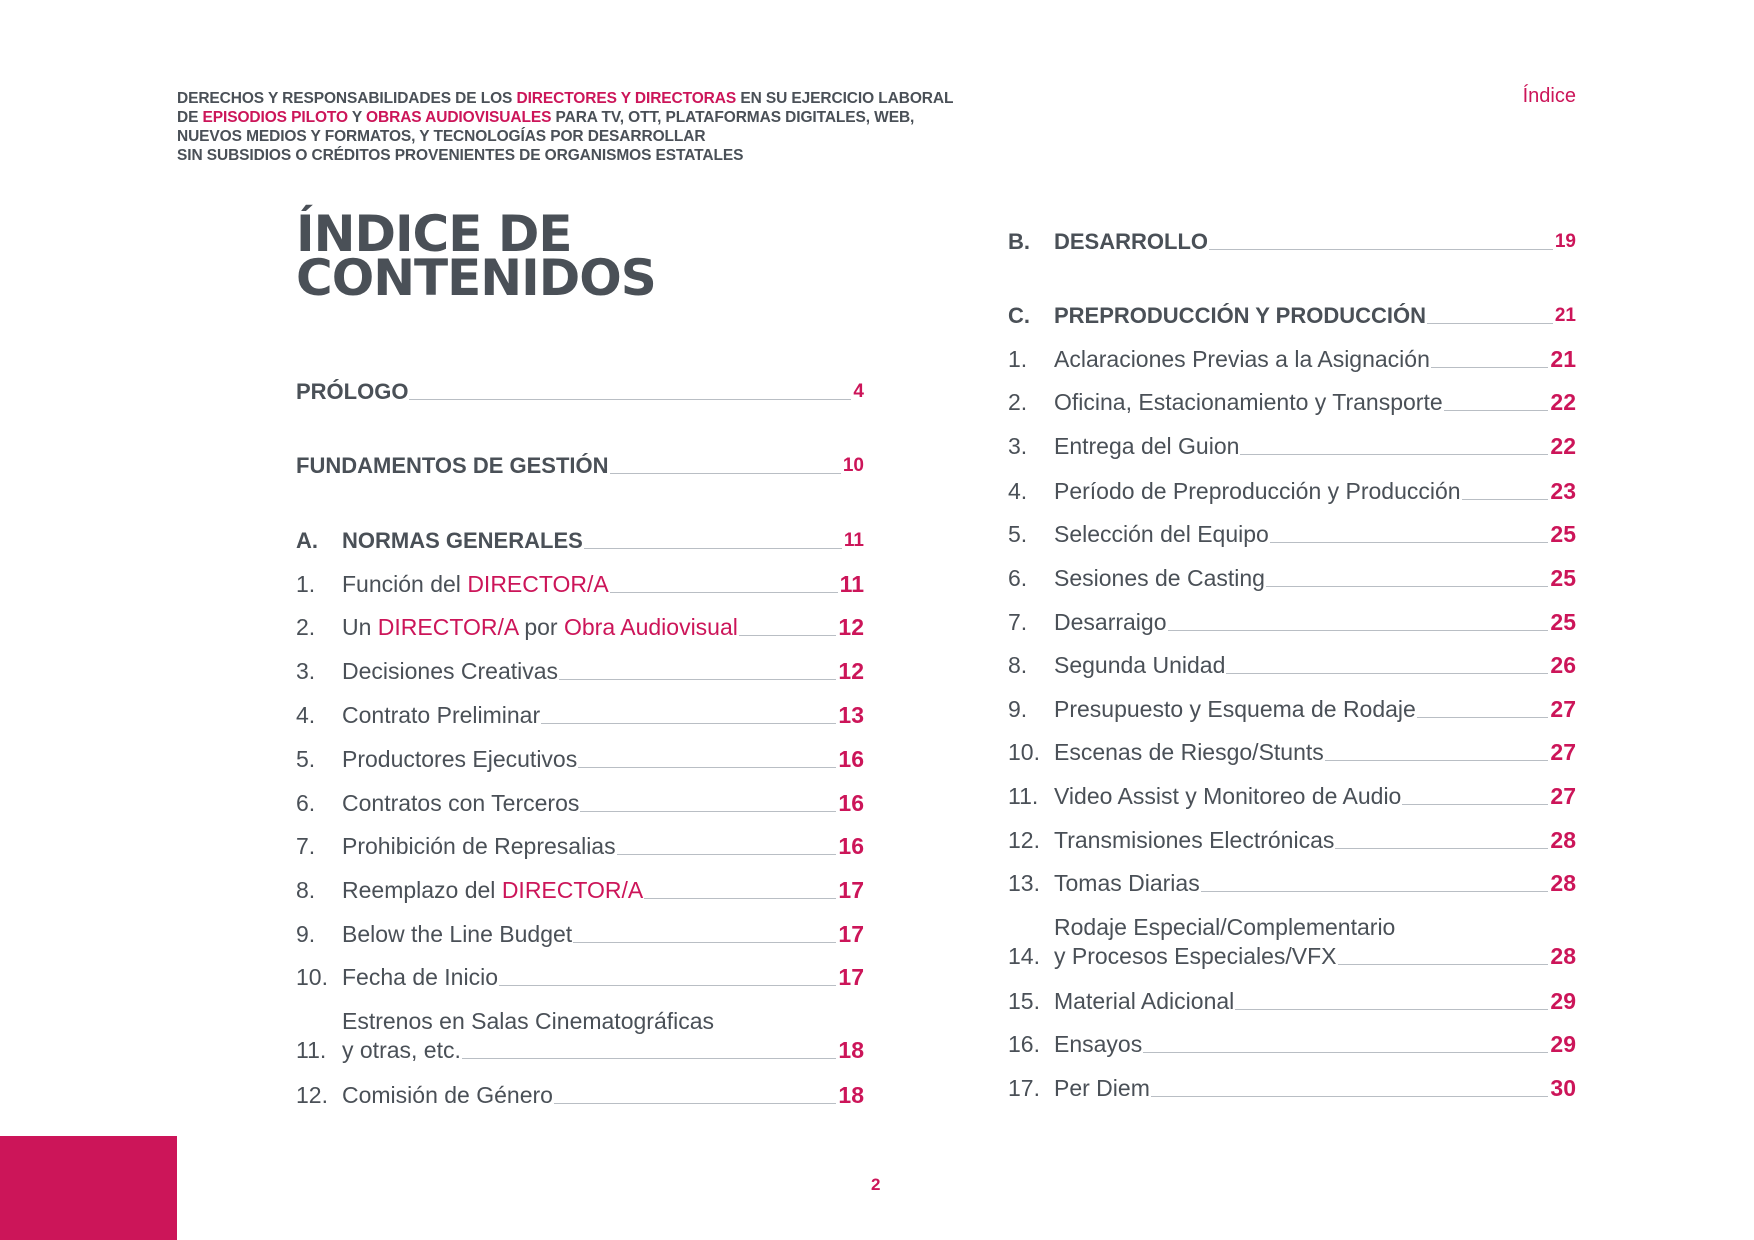 Image resolution: width=1754 pixels, height=1240 pixels. Describe the element at coordinates (538, 584) in the screenshot. I see `highlighted-text: DIRECTOR/A` at that location.